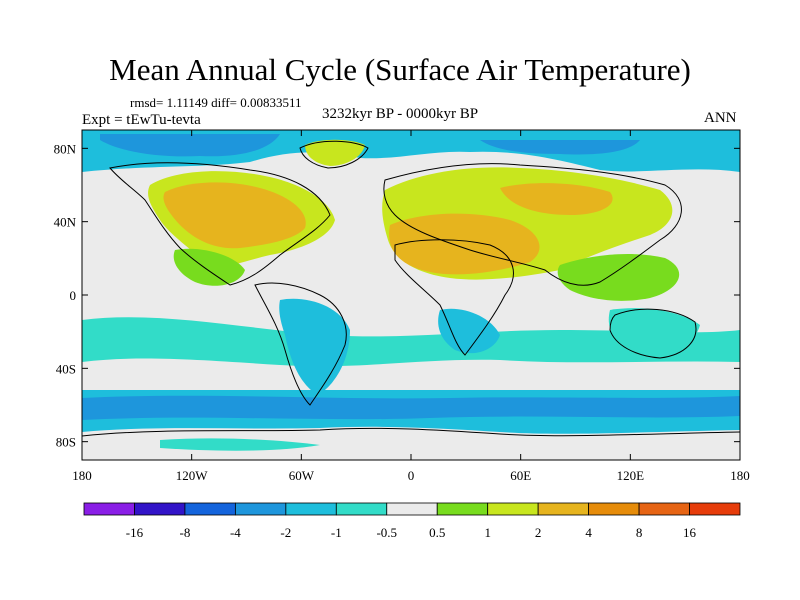 The width and height of the screenshot is (800, 600). Describe the element at coordinates (690, 532) in the screenshot. I see `colorbar-label-11: 16` at that location.